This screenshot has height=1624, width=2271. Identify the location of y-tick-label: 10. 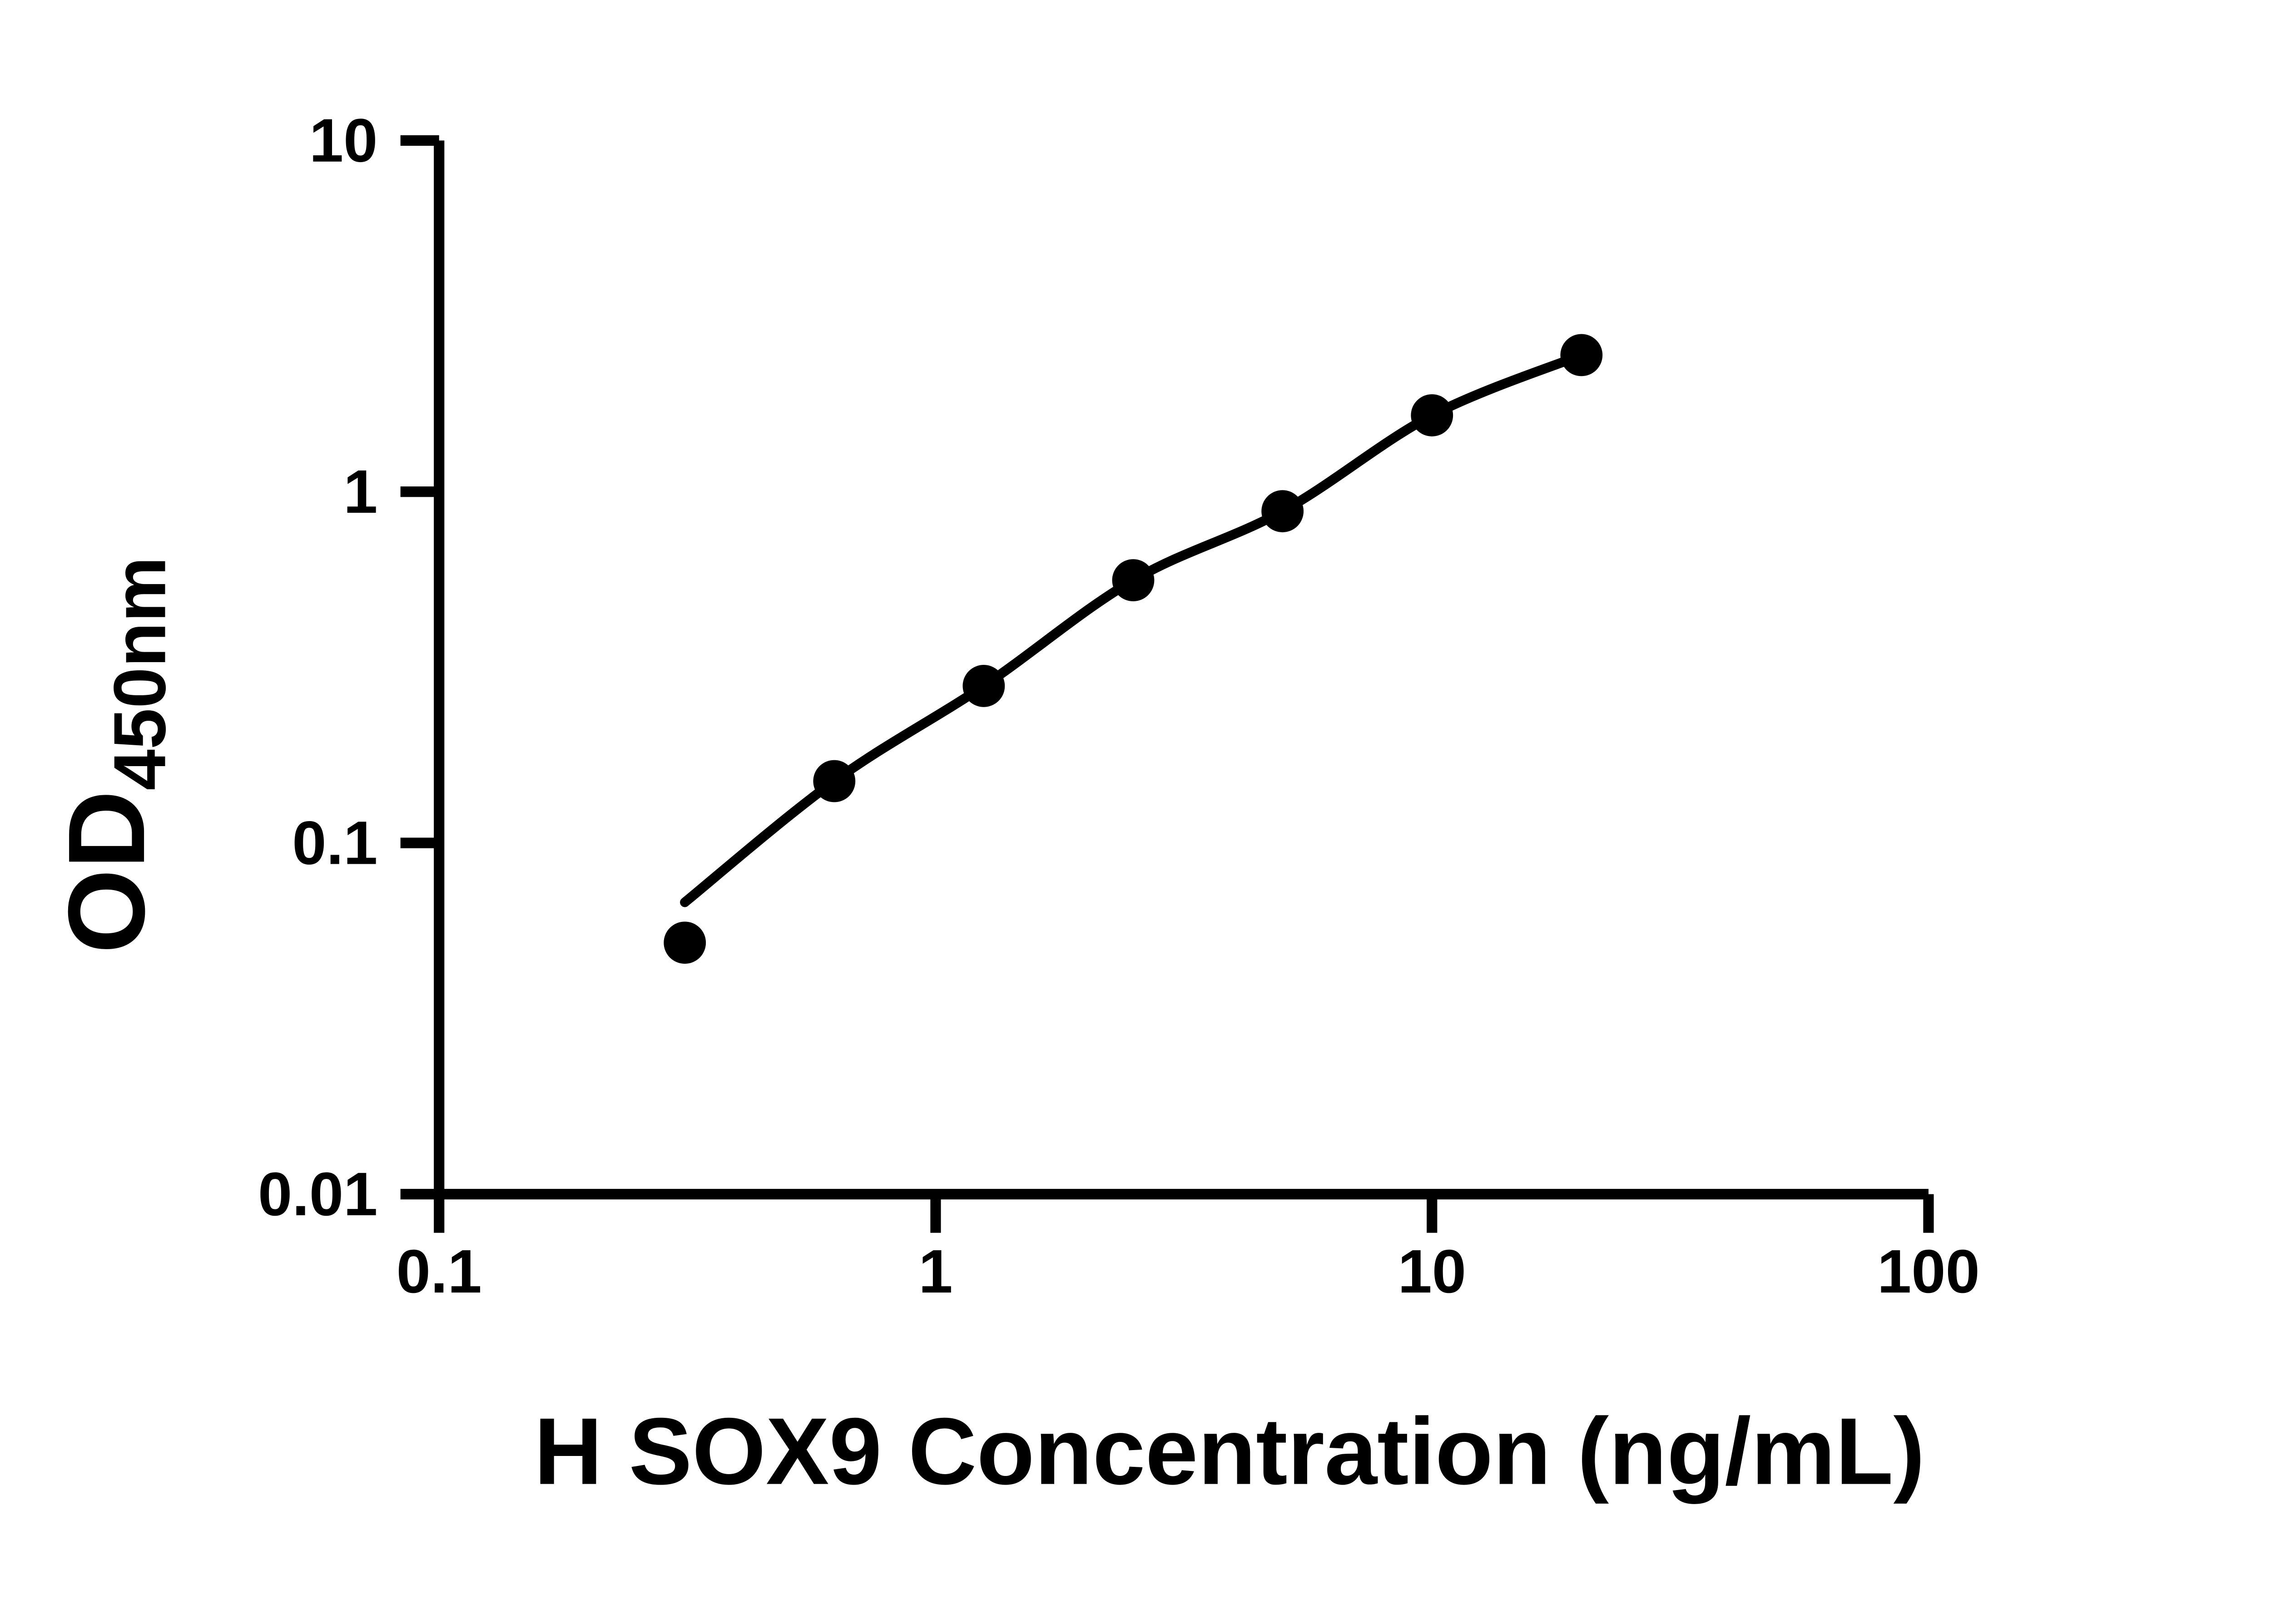
(343, 140).